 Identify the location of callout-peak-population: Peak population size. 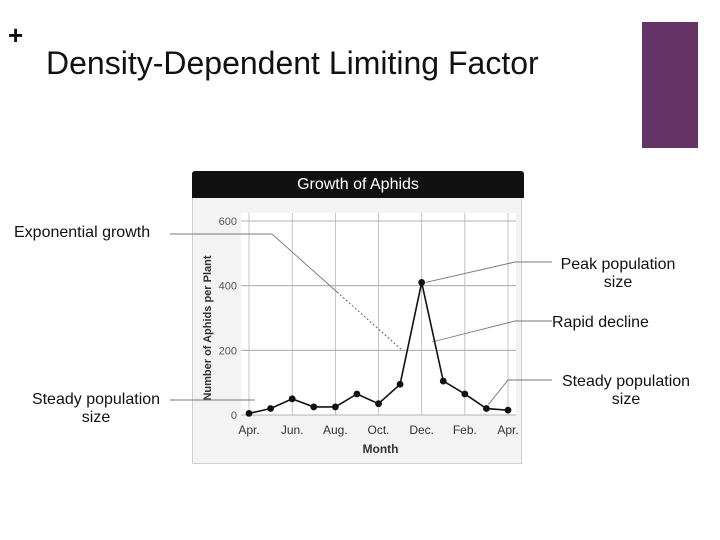
(618, 274).